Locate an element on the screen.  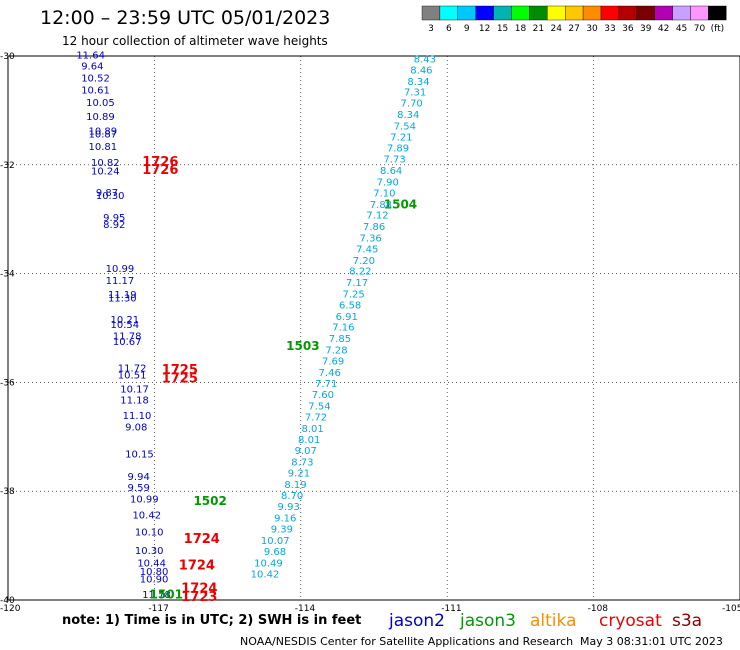
jason2-point-label: 9.87 is located at coordinates (107, 193).